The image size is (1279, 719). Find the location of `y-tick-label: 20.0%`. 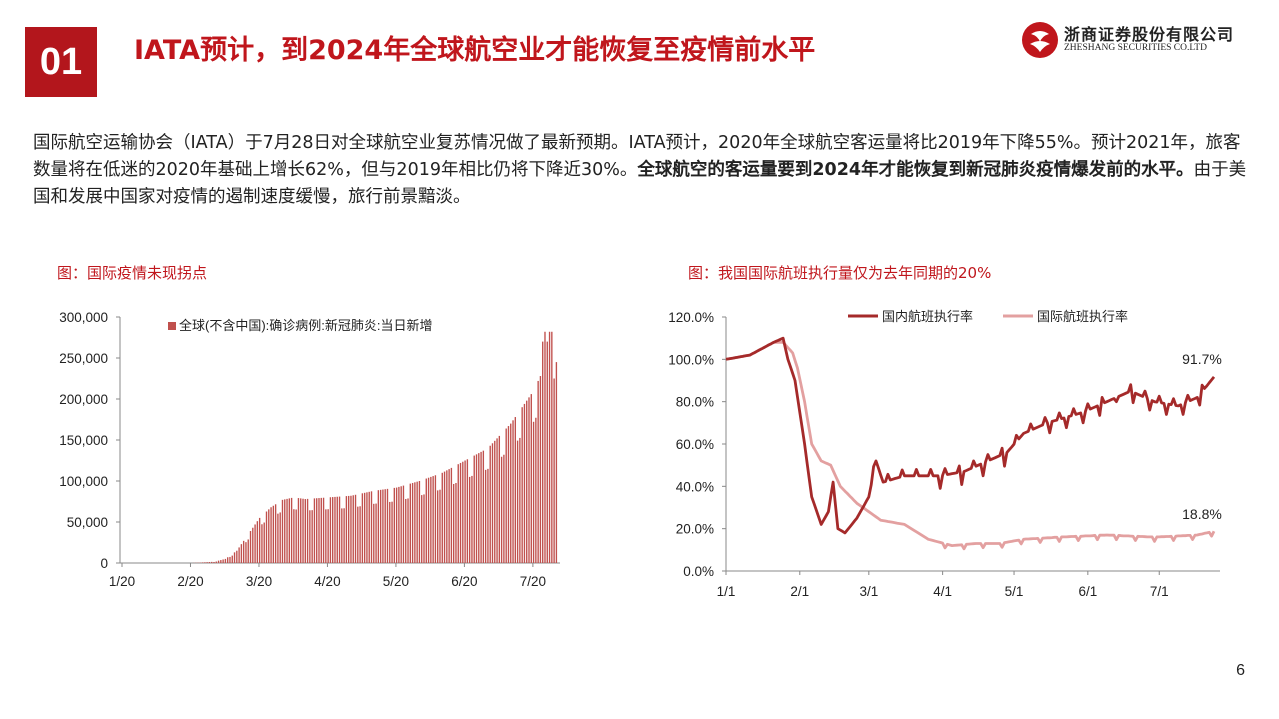

y-tick-label: 20.0% is located at coordinates (695, 529).